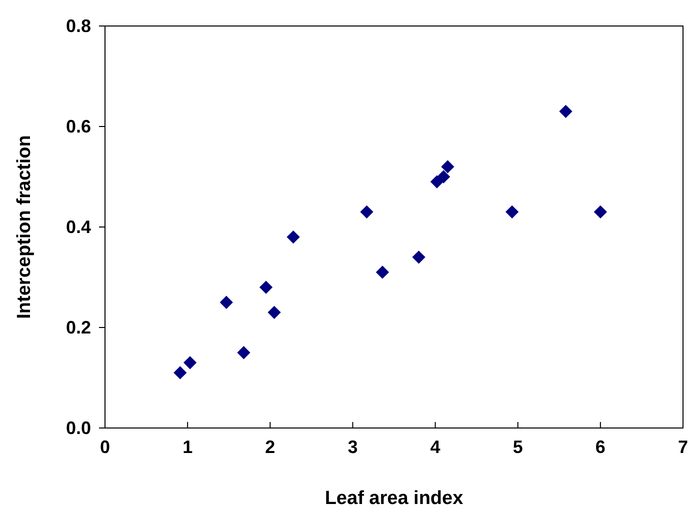 The width and height of the screenshot is (693, 512). I want to click on x-tick-label: 6, so click(600, 446).